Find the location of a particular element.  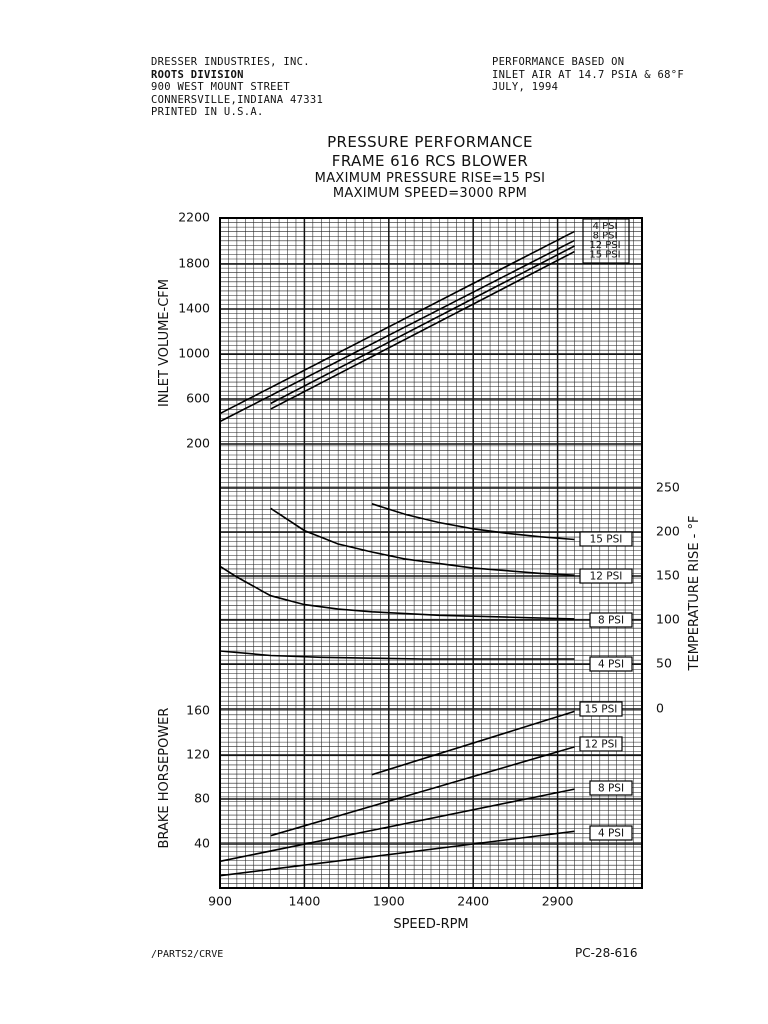

y-tick-label-cfm: 2200 is located at coordinates (194, 217).